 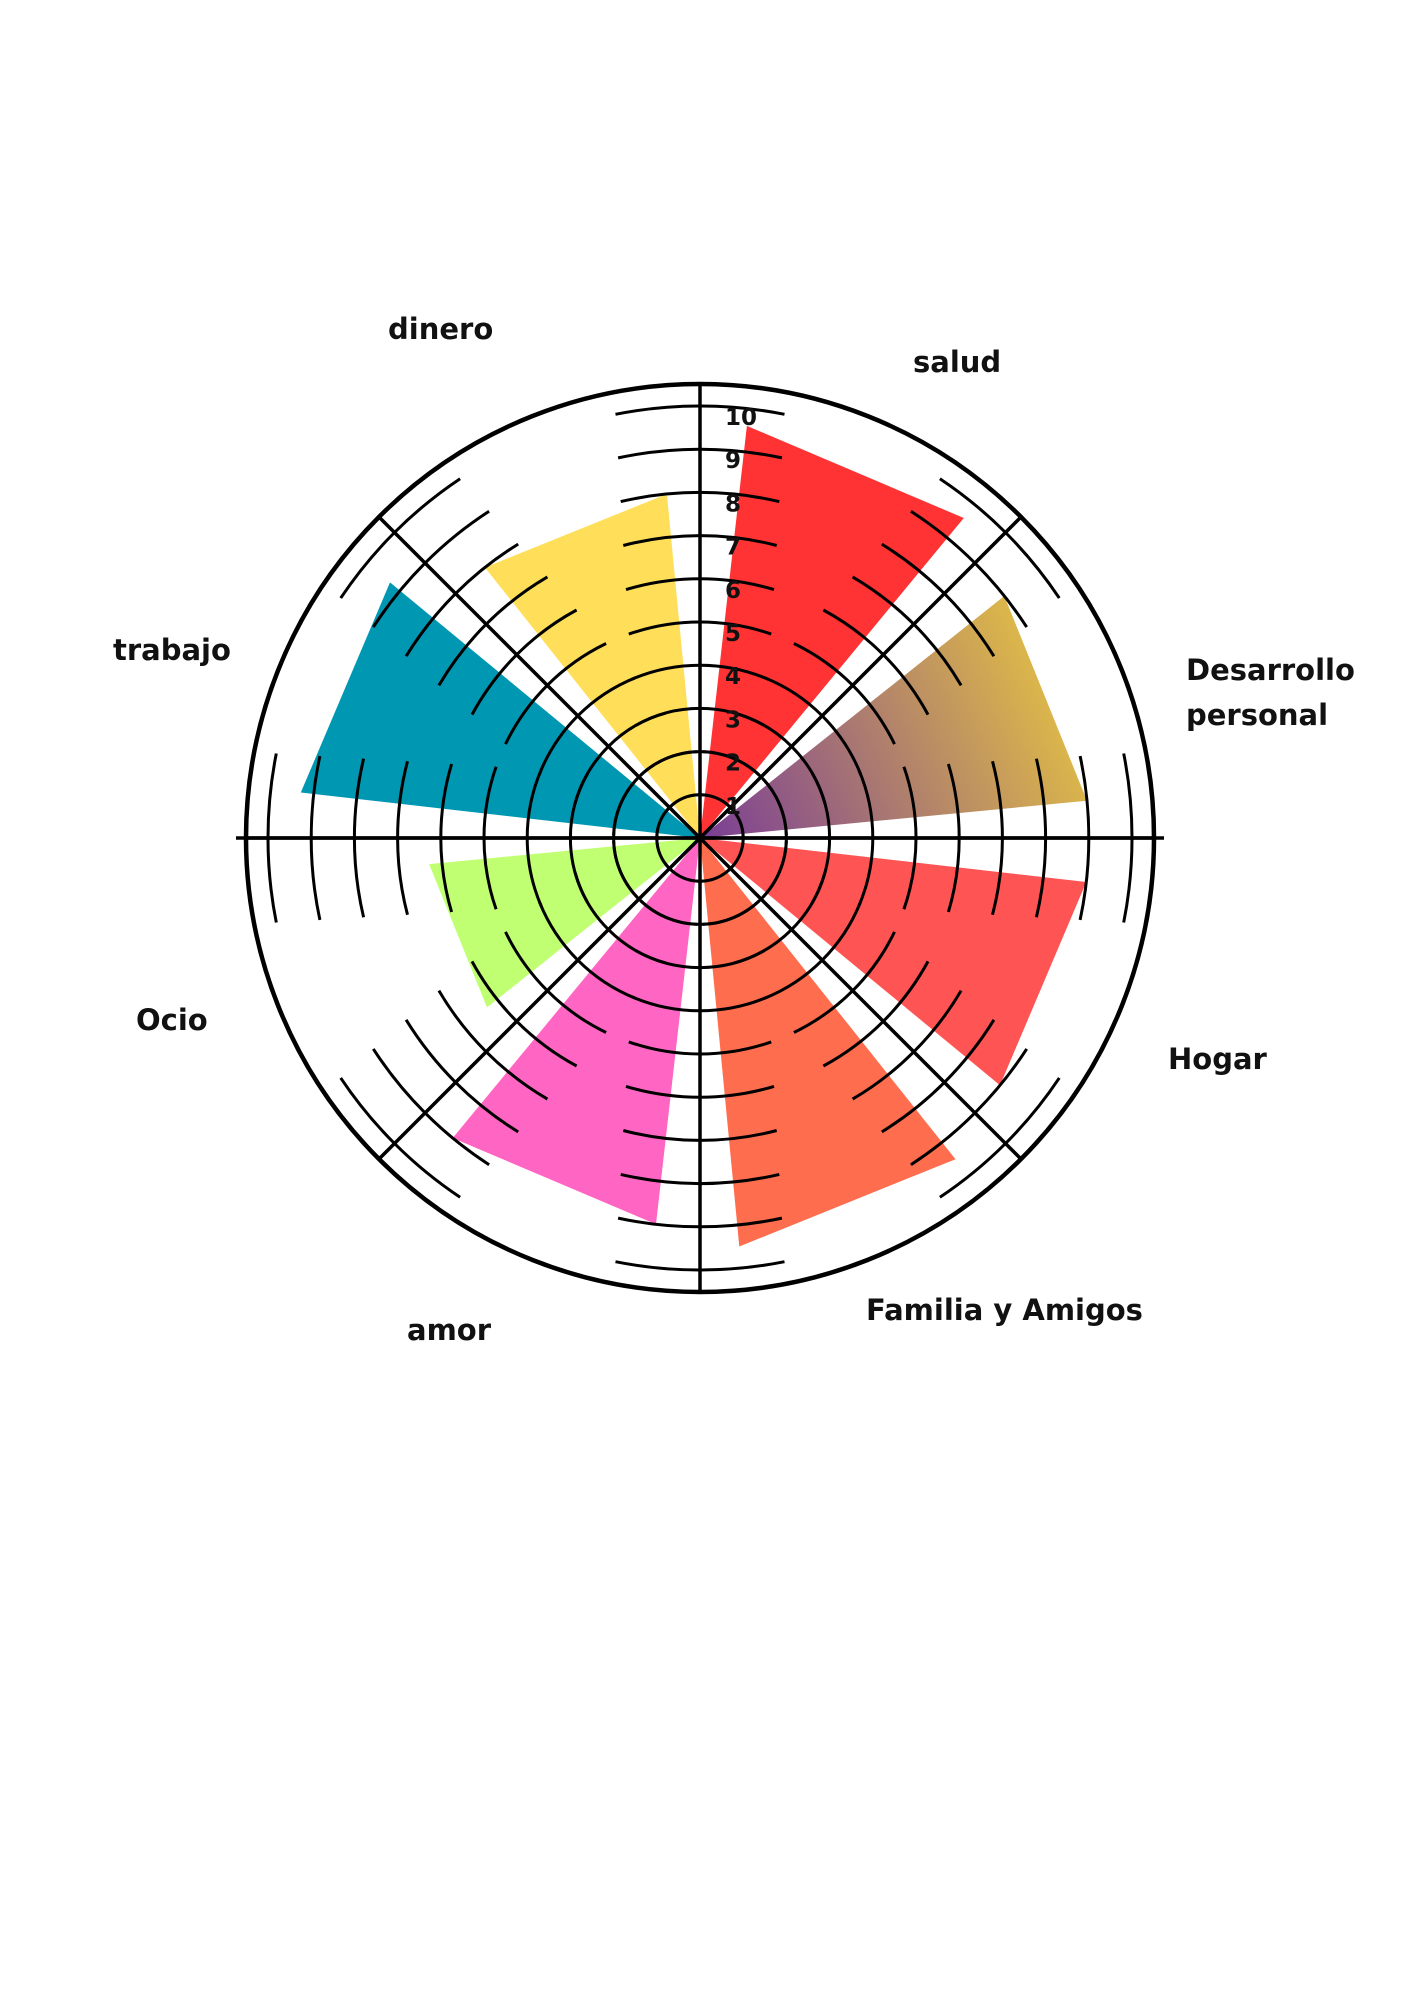 What do you see at coordinates (1218, 1059) in the screenshot?
I see `category-label-hogar: Hogar` at bounding box center [1218, 1059].